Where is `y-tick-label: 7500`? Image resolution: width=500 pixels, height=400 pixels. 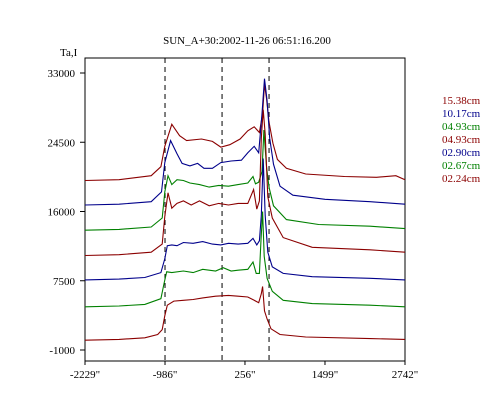
y-tick-label: 7500 is located at coordinates (64, 282).